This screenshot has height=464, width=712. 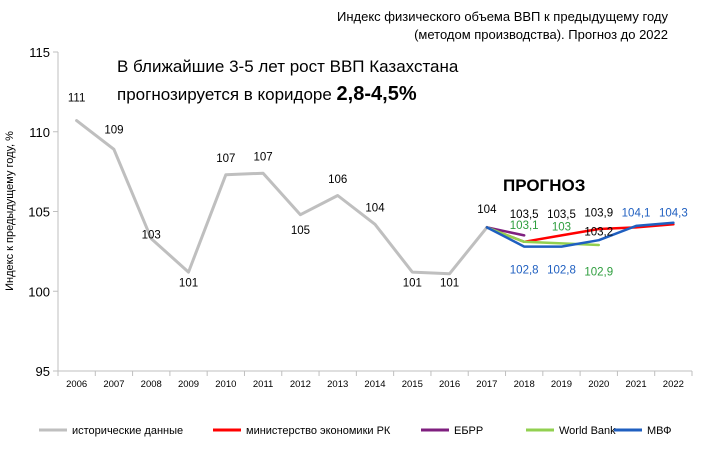 What do you see at coordinates (39, 291) in the screenshot?
I see `y-tick-label: 100` at bounding box center [39, 291].